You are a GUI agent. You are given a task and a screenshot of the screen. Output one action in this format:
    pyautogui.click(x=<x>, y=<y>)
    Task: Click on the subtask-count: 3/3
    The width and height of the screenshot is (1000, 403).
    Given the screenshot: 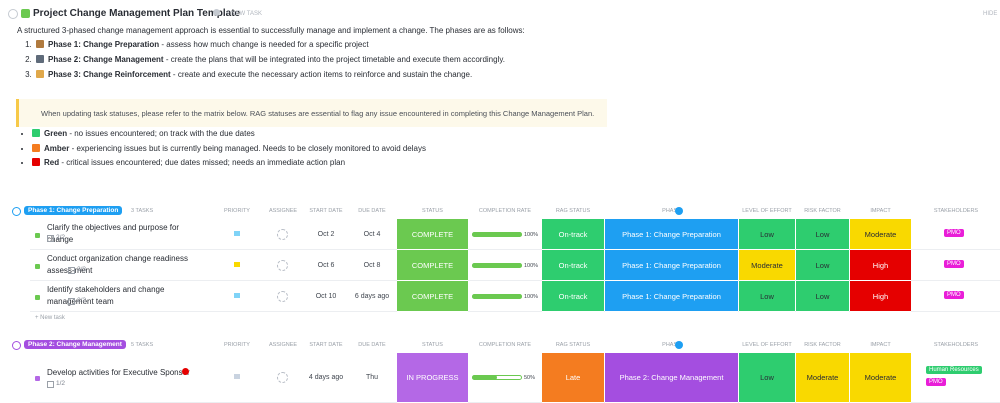 What is the action you would take?
    pyautogui.click(x=82, y=269)
    